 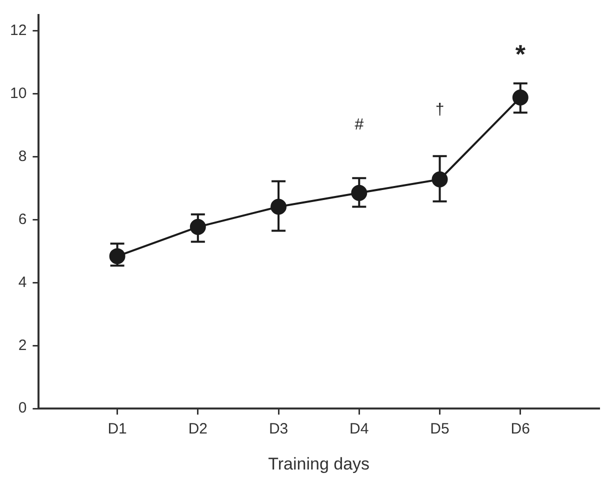 I want to click on y-tick-label: 0, so click(x=22, y=408).